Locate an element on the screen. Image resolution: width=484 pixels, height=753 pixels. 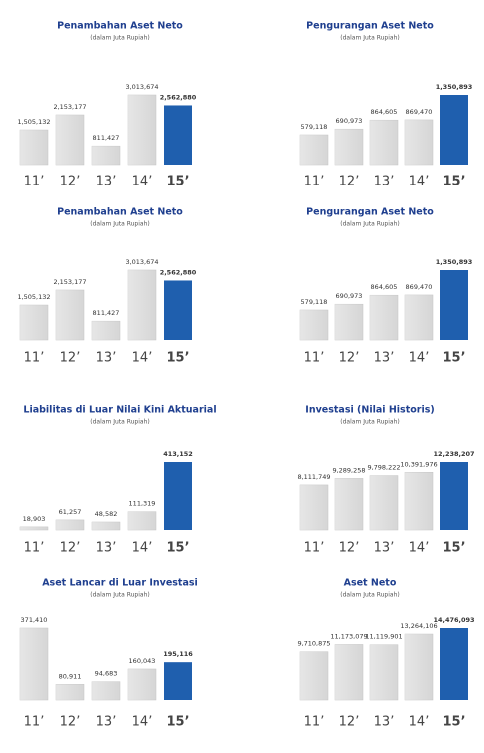
value-label: 14,476,093 is located at coordinates (453, 620).